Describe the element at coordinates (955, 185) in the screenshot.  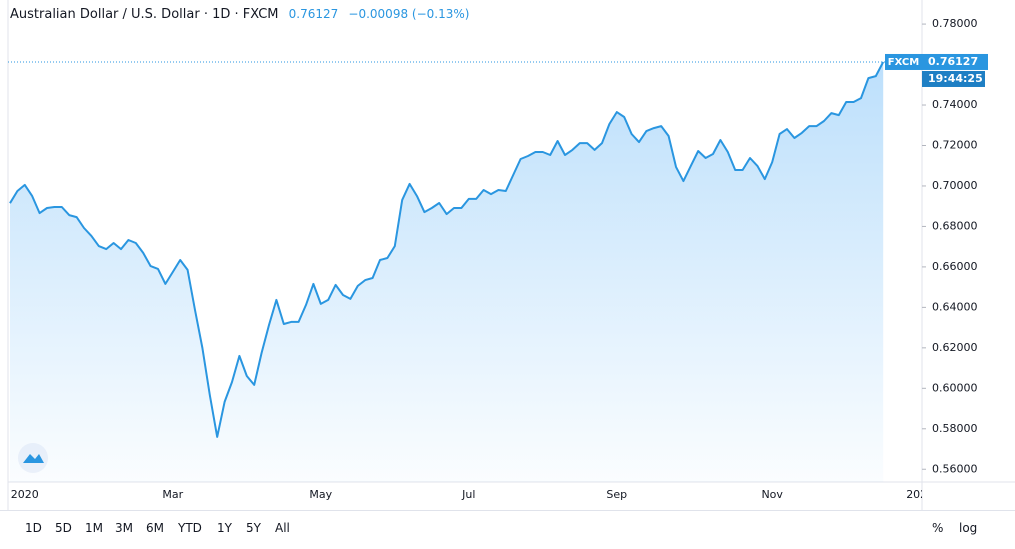
I see `y-tick-label: 0.70000` at that location.